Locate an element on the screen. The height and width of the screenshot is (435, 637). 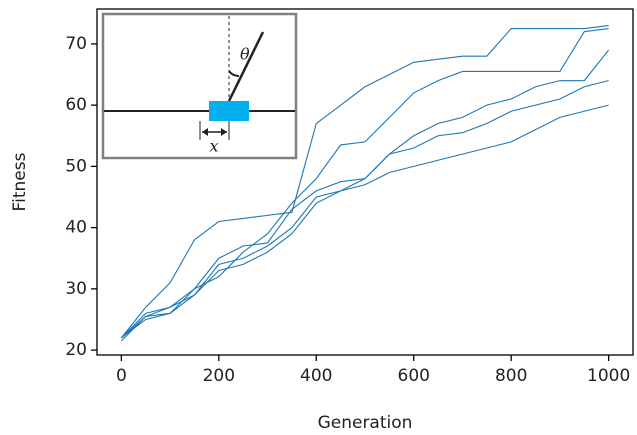
y-tick-label: 30 is located at coordinates (76, 289).